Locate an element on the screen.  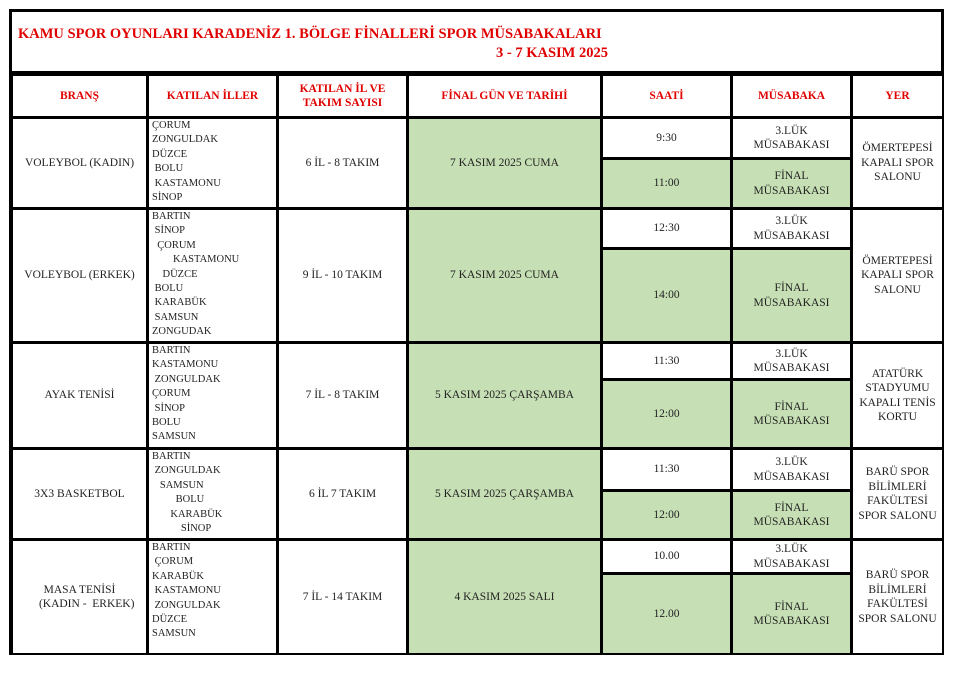
brans-cell: MASA TENİSİ (KADIN - ERKEK) is located at coordinates (79, 597).